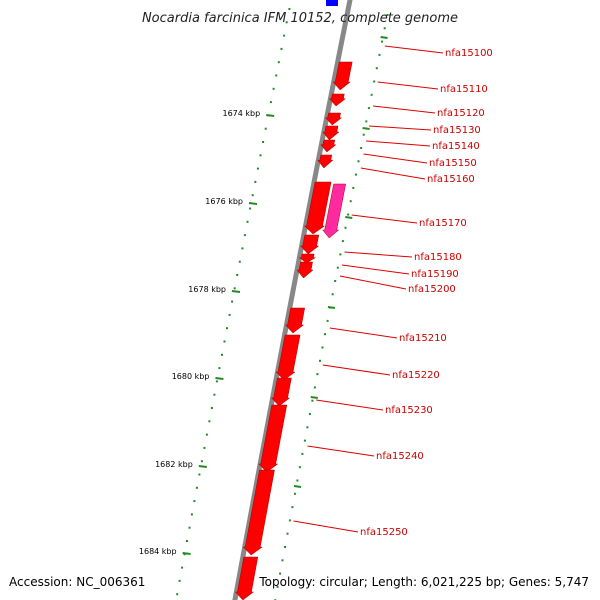 The height and width of the screenshot is (600, 600). What do you see at coordinates (457, 130) in the screenshot?
I see `gene-label: nfa15130` at bounding box center [457, 130].